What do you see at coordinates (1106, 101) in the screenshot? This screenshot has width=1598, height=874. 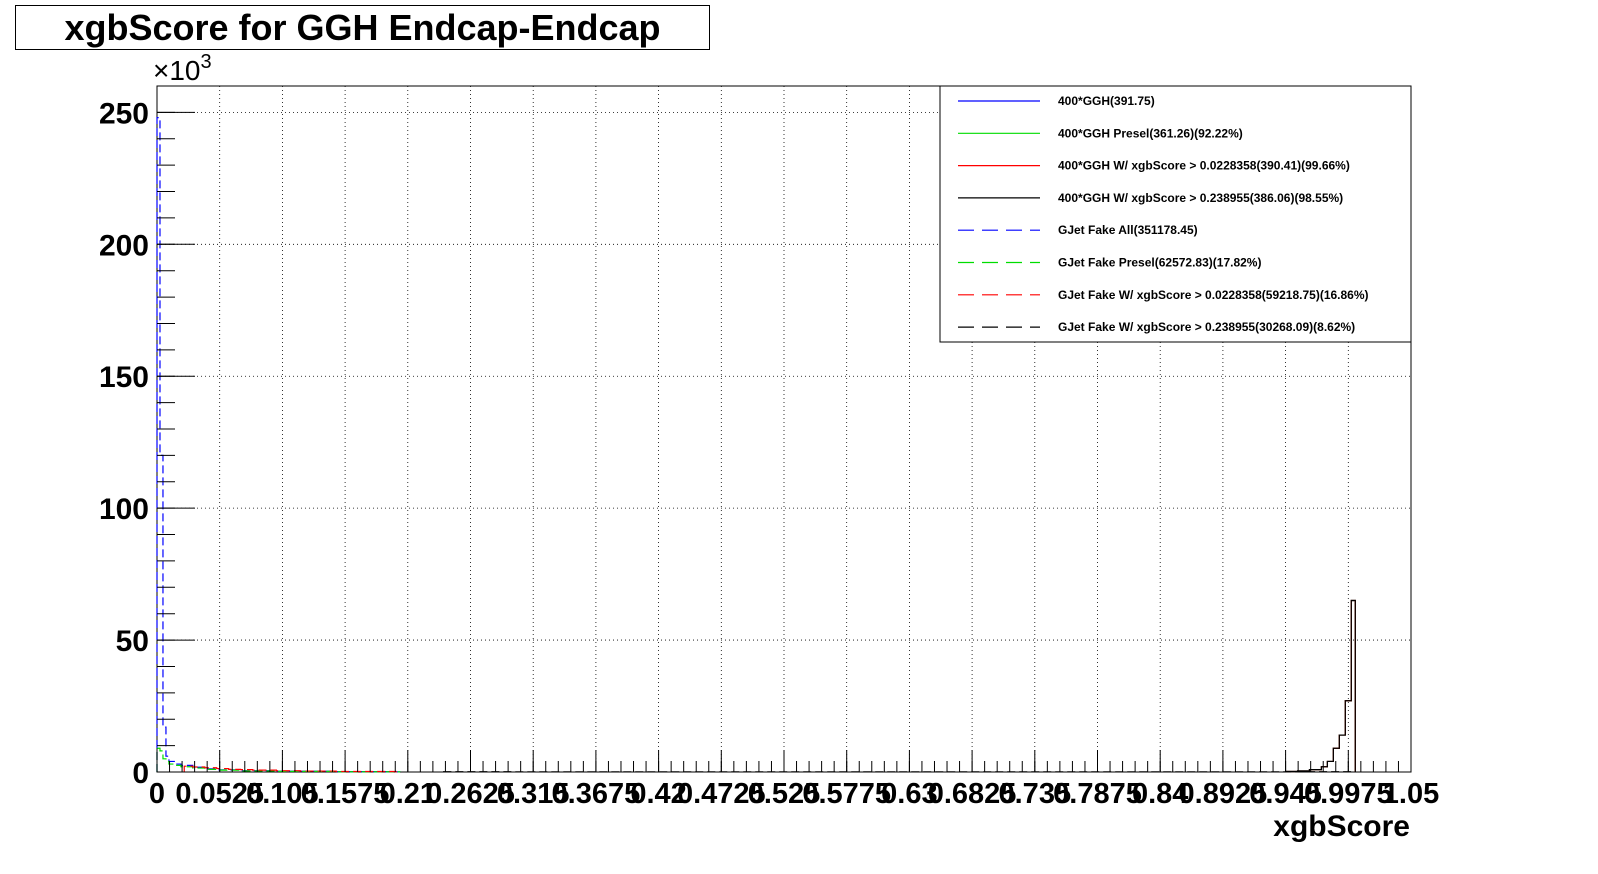 I see `legend-entry-label: 400*GGH(391.75)` at bounding box center [1106, 101].